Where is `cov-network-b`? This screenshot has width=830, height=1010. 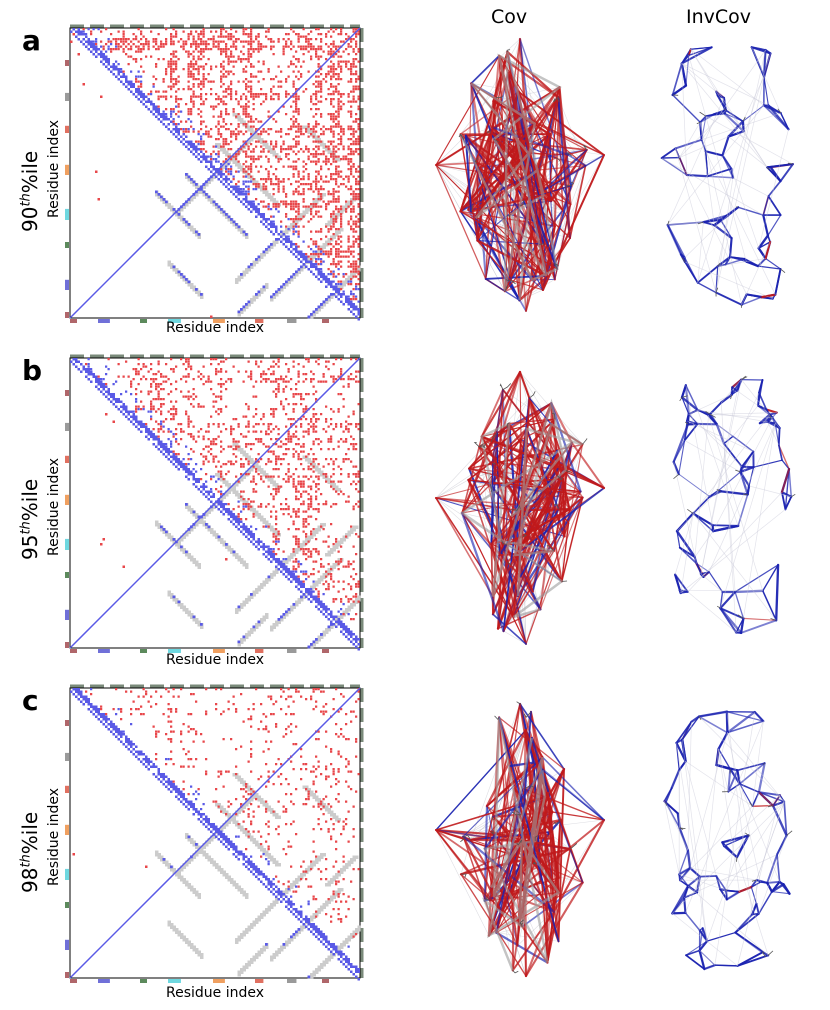
cov-network-b is located at coordinates (520, 507).